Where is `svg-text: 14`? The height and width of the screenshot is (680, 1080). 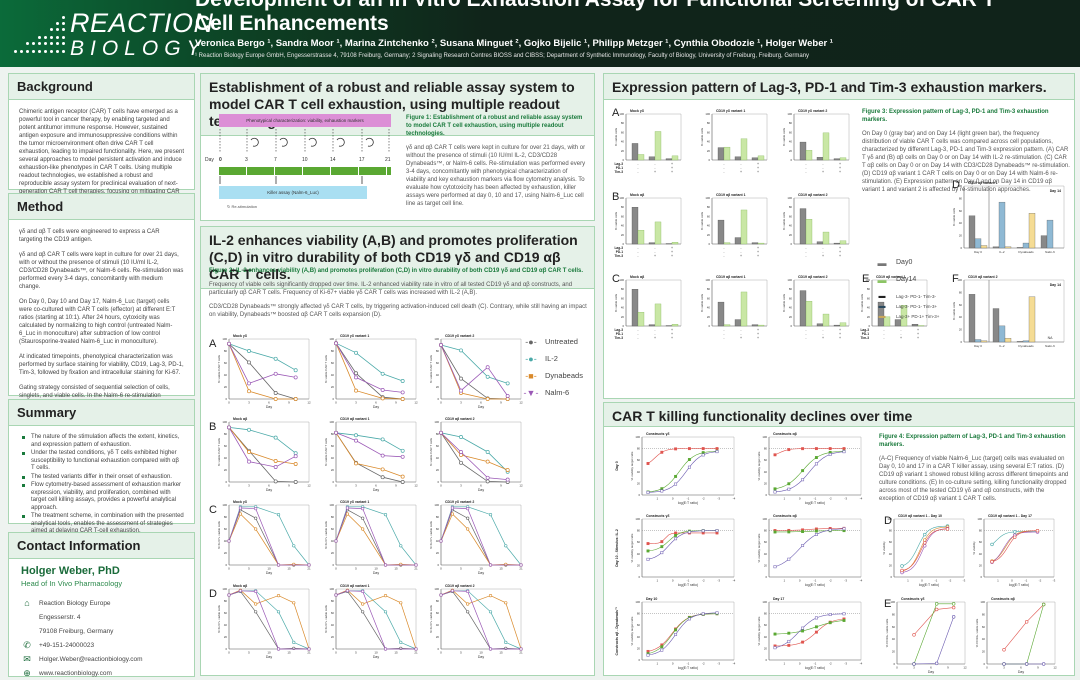 svg-text: 14 is located at coordinates (333, 160).